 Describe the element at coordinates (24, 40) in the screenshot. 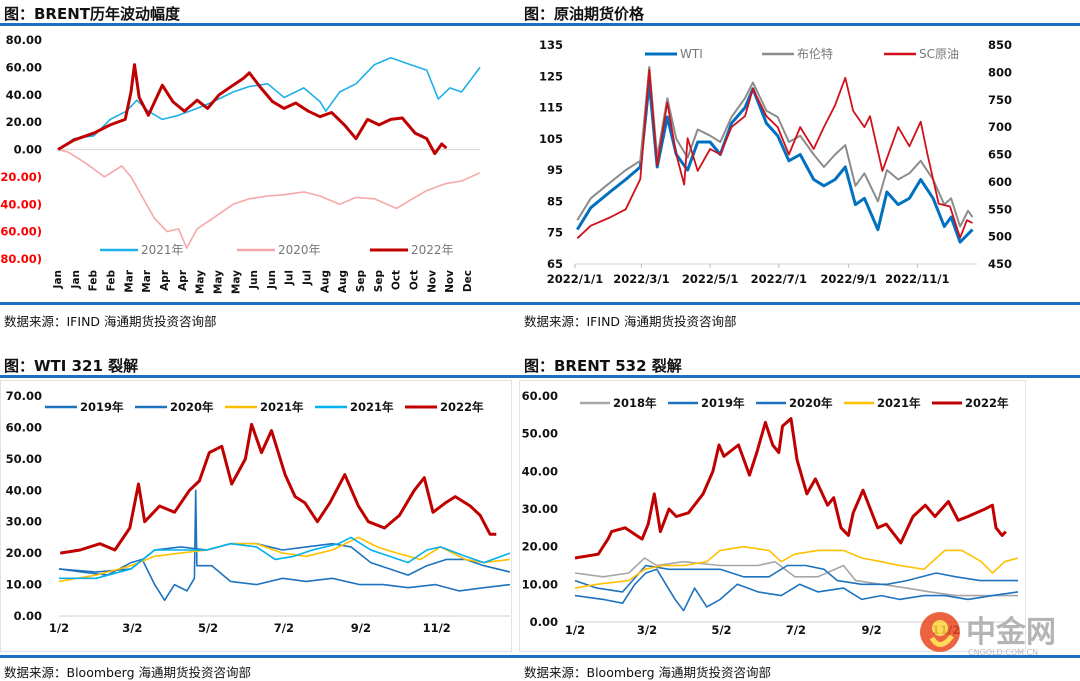

I see `y-tick-label: 80.00` at that location.